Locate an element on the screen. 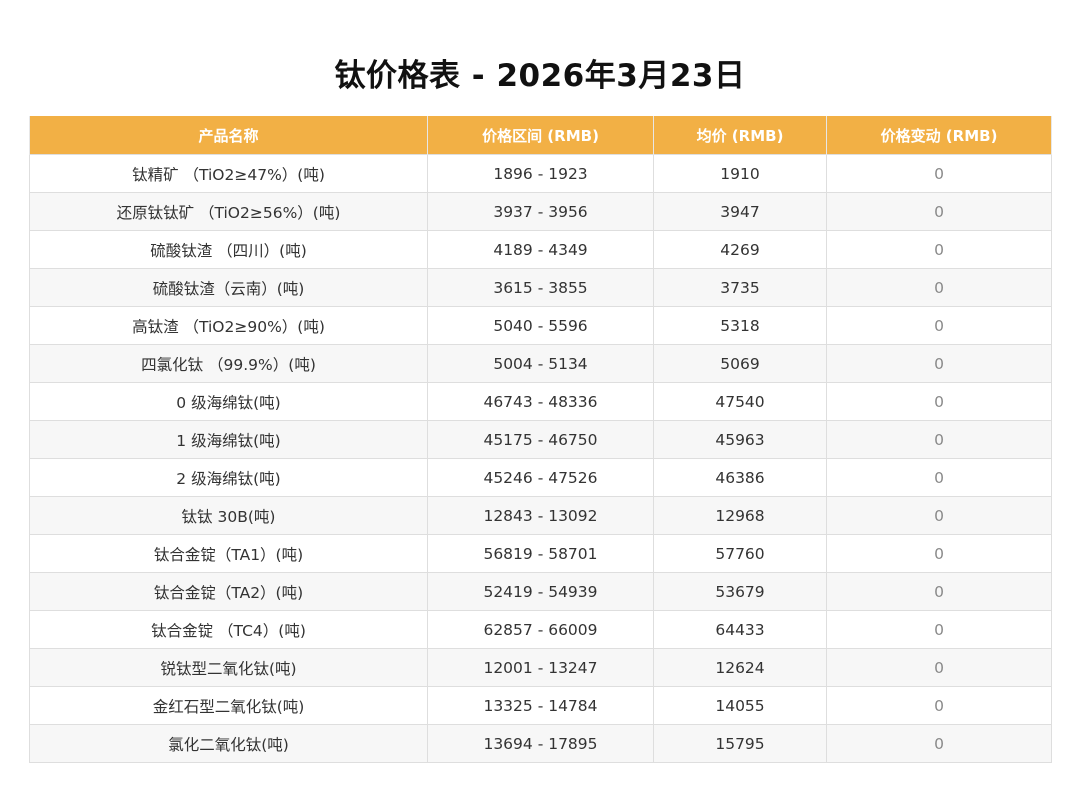 The height and width of the screenshot is (797, 1080). price-range-cell: 52419 - 54939 is located at coordinates (540, 591).